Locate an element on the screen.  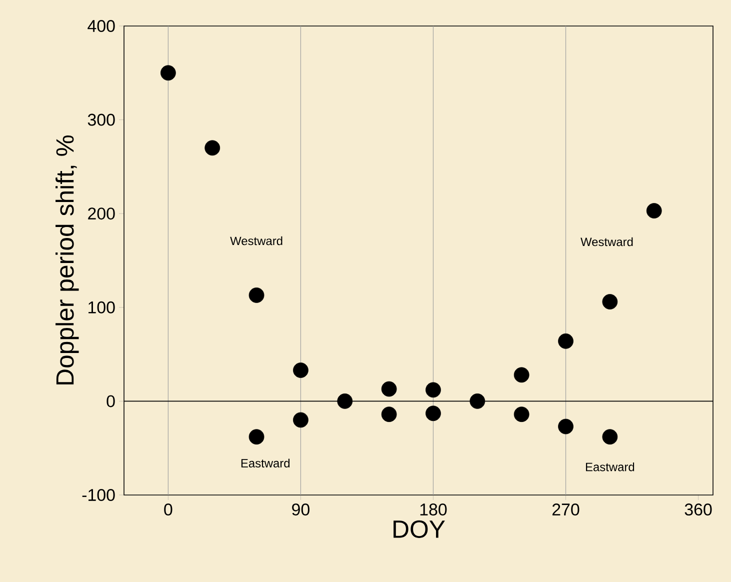
y-axis-title: Doppler period shift, % is located at coordinates (67, 259).